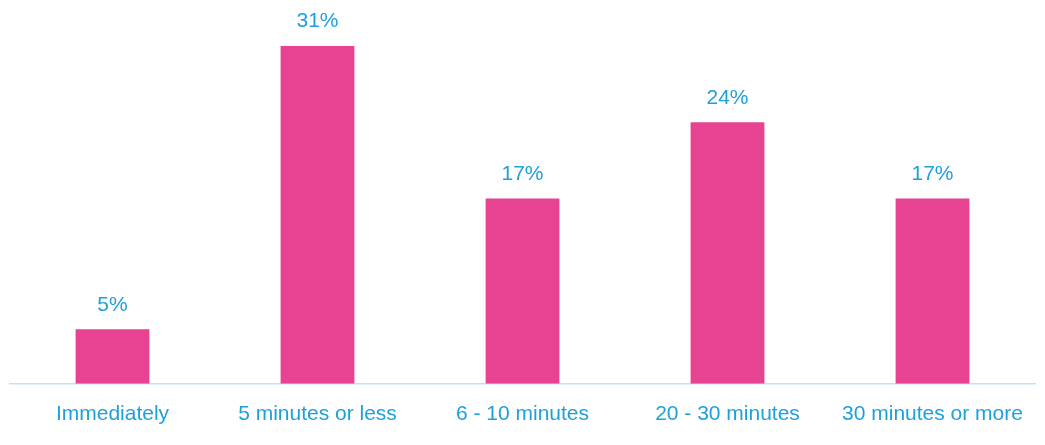  What do you see at coordinates (522, 413) in the screenshot?
I see `x-tick-label: 6 - 10 minutes` at bounding box center [522, 413].